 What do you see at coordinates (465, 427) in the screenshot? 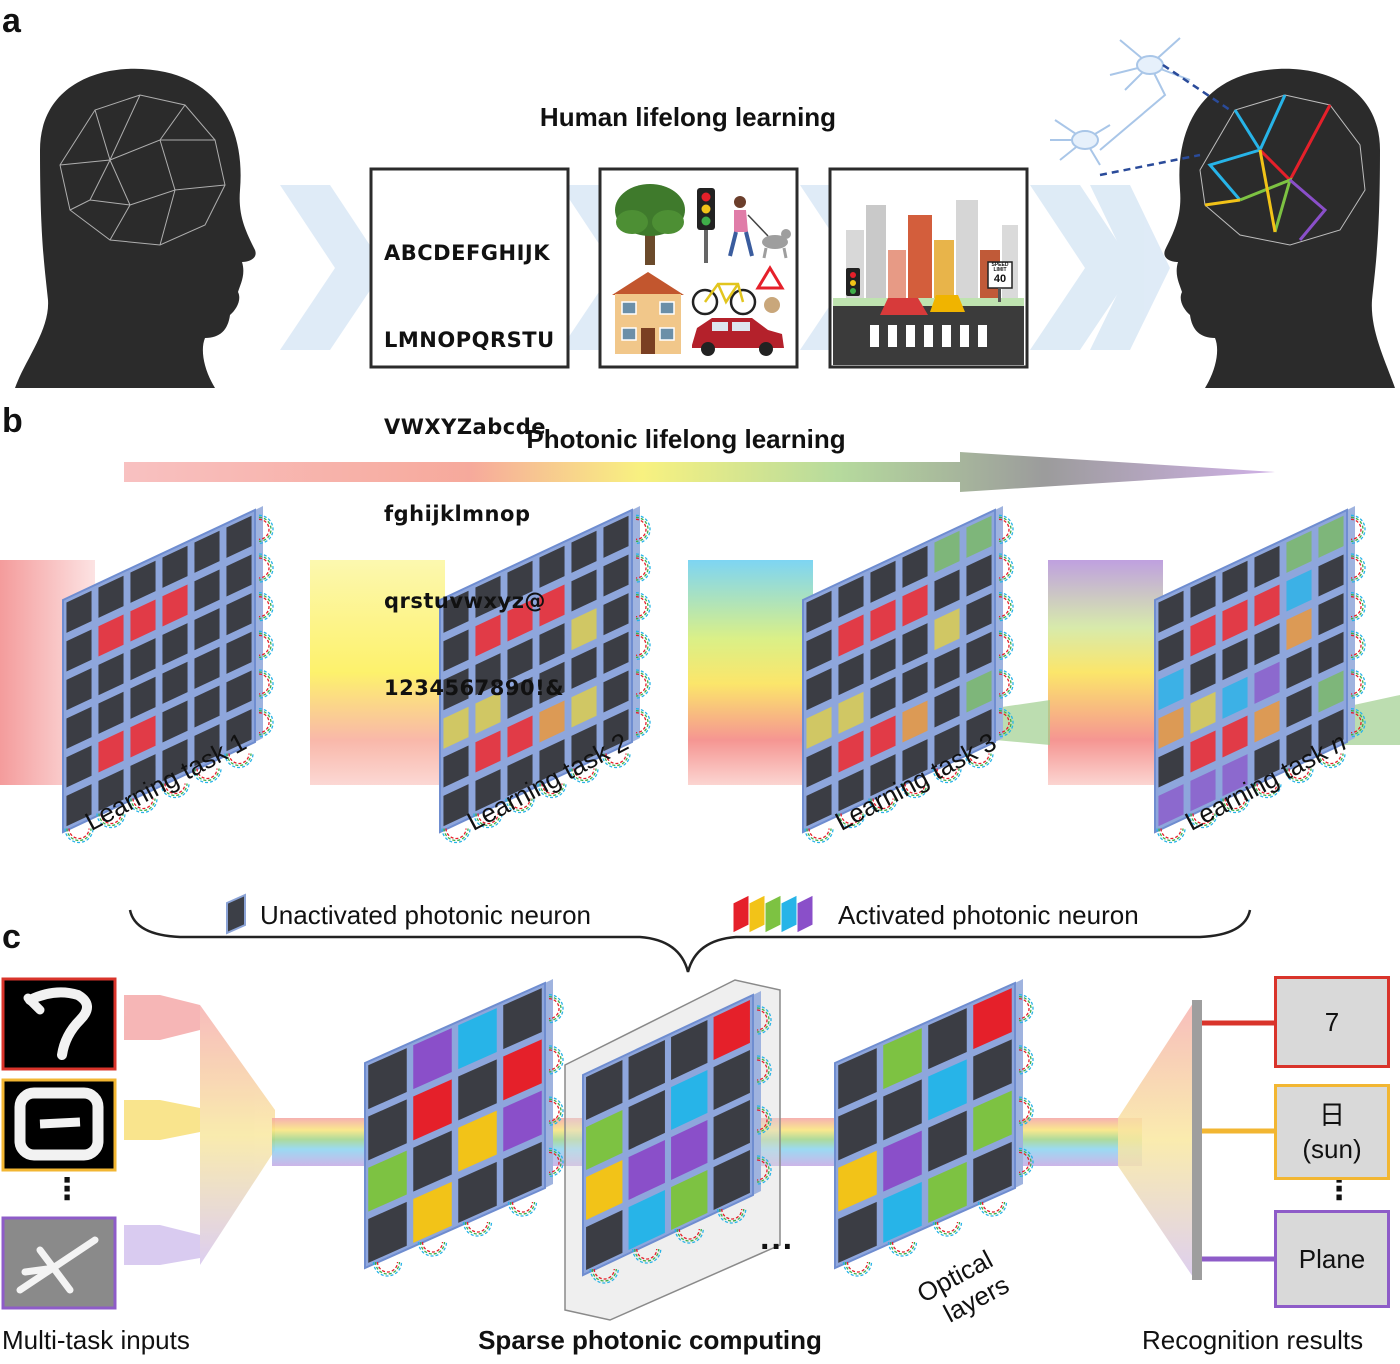
I see `alphabet-line: VWXYZabcde` at bounding box center [465, 427].